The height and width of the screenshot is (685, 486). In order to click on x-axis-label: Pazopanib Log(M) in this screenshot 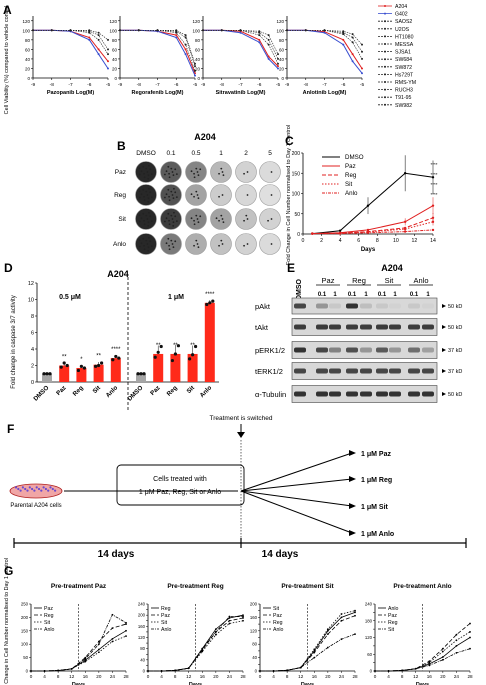, I will do `click(71, 93)`.